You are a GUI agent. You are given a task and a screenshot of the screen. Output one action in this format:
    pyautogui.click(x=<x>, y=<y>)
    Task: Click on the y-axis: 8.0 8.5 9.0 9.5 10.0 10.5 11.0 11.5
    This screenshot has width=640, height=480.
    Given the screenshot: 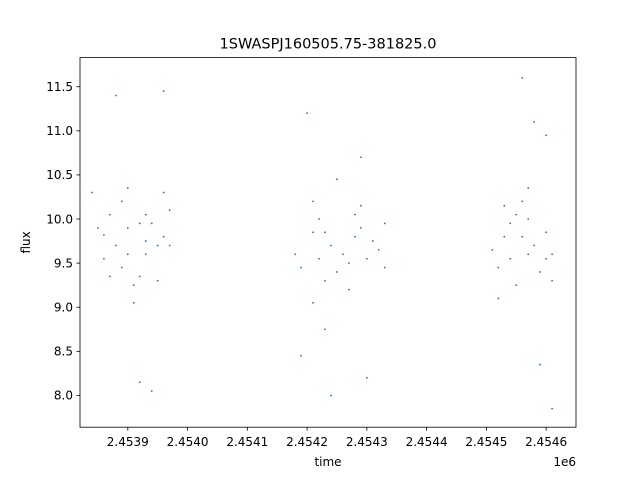 What is the action you would take?
    pyautogui.click(x=63, y=241)
    